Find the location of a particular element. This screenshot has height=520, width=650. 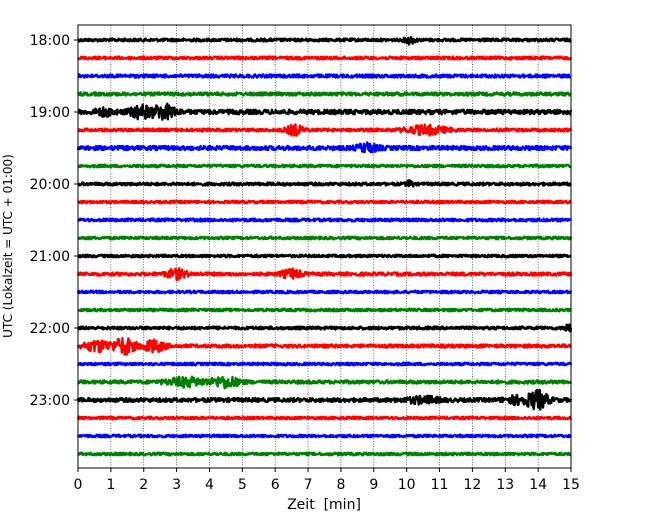

trace-1930 is located at coordinates (324, 147).